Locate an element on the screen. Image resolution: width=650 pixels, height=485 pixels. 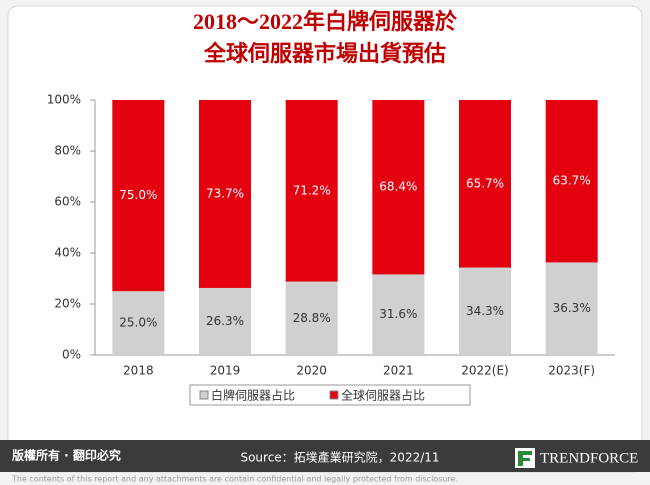
y-tick-label: 60% is located at coordinates (67, 202).